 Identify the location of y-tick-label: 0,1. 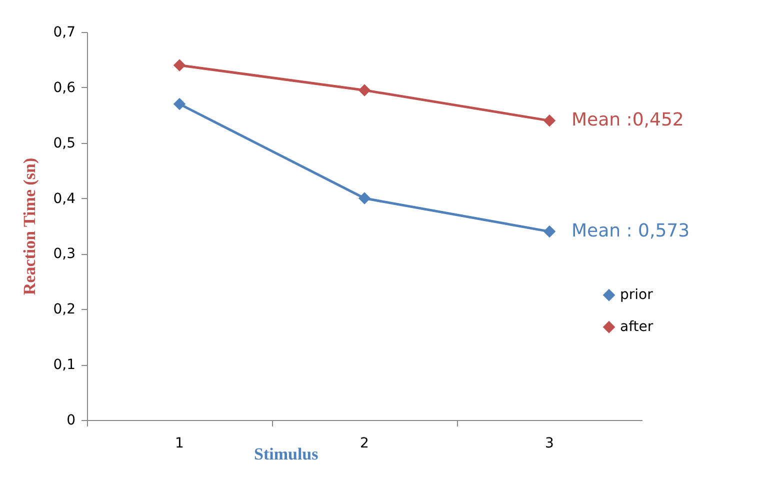
(64, 365).